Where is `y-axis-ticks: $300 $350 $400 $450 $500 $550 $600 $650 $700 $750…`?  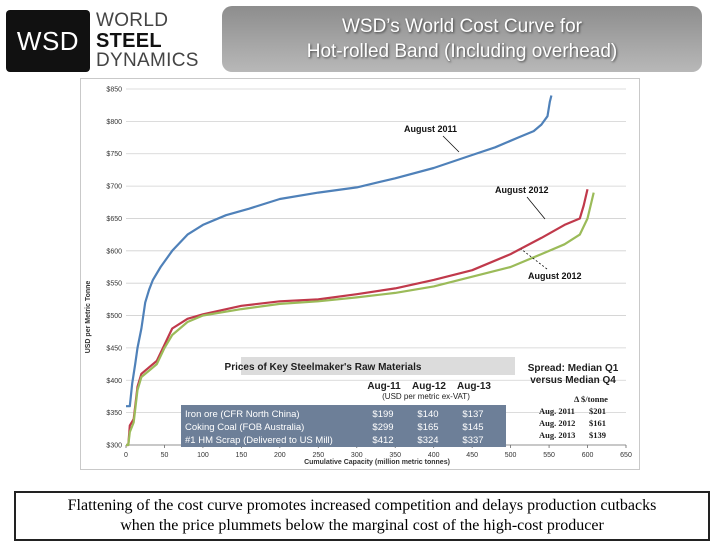
y-axis-ticks: $300 $350 $400 $450 $500 $550 $600 $650 $700 $750… is located at coordinates (114, 268).